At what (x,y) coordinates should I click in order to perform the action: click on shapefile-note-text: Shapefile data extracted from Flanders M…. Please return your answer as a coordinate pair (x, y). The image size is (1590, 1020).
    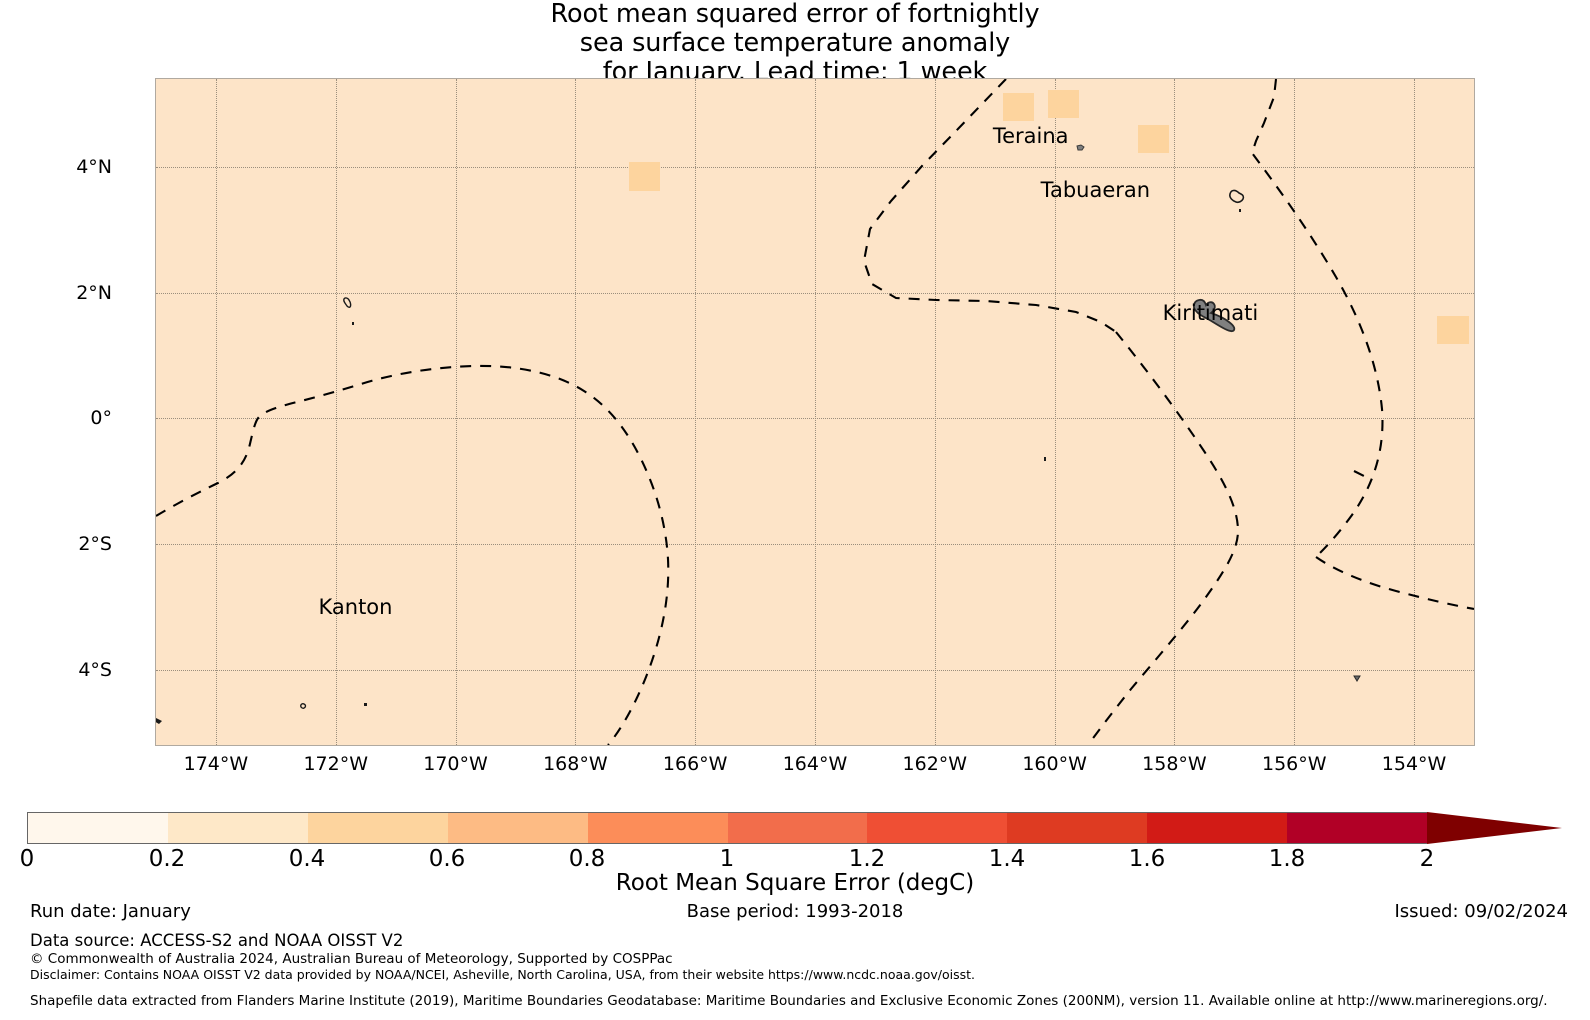
    Looking at the image, I should click on (789, 1001).